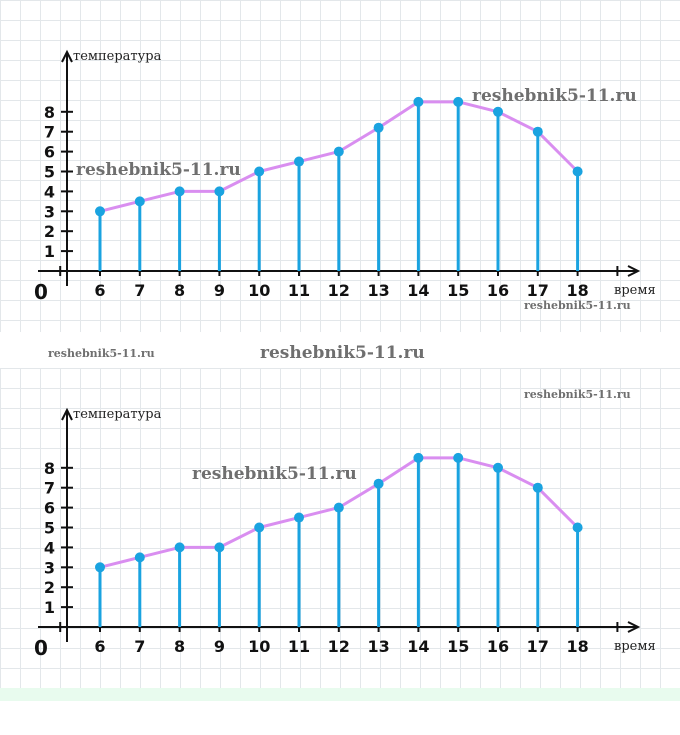 The height and width of the screenshot is (735, 680). I want to click on panel-gap: reshebnik5-11.ru reshebnik5-11.ru, so click(340, 350).